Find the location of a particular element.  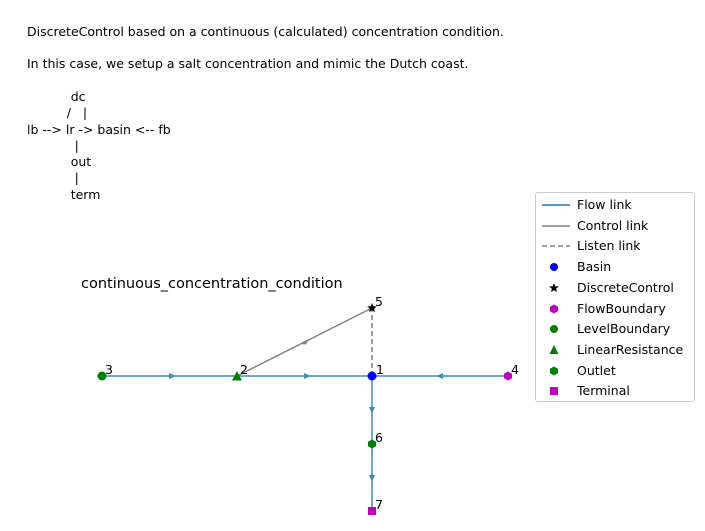

node-label-6: 6 is located at coordinates (379, 437).